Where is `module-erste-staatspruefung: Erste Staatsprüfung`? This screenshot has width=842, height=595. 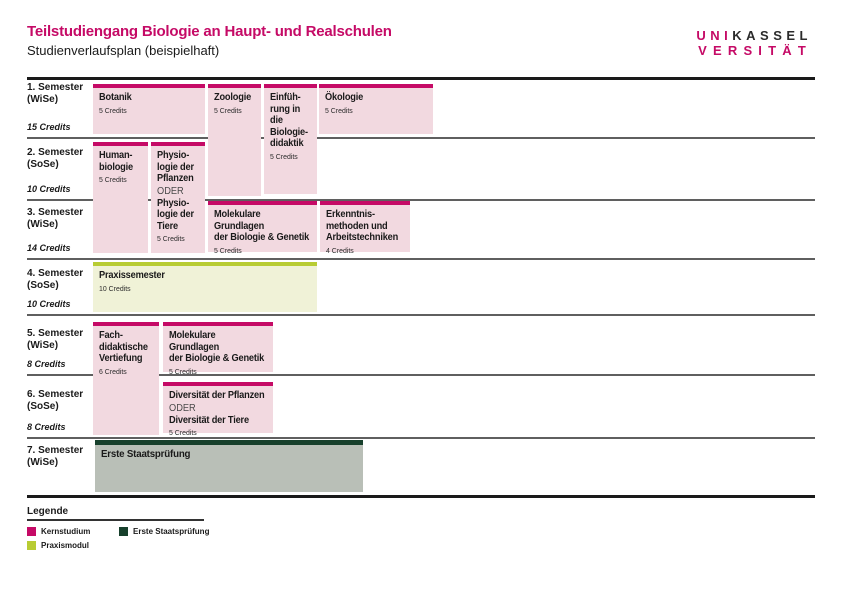 module-erste-staatspruefung: Erste Staatsprüfung is located at coordinates (229, 466).